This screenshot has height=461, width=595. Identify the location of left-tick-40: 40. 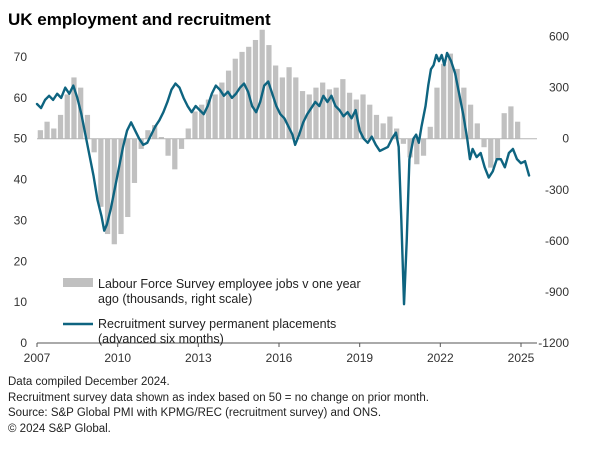
(21, 180).